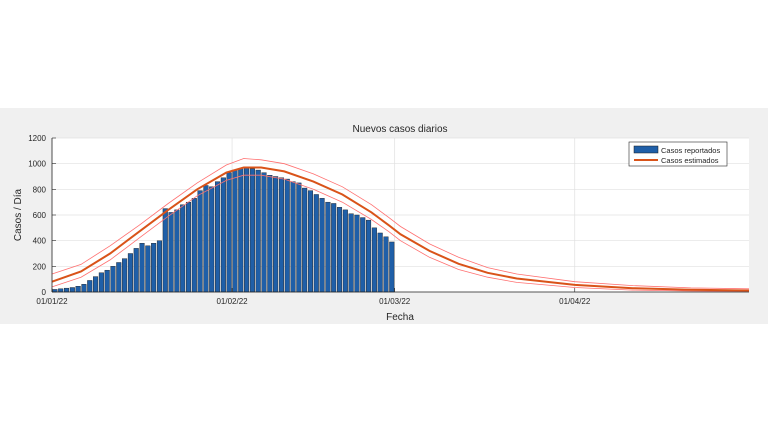  Describe the element at coordinates (399, 129) in the screenshot. I see `chart-title: Nuevos casos diarios` at that location.